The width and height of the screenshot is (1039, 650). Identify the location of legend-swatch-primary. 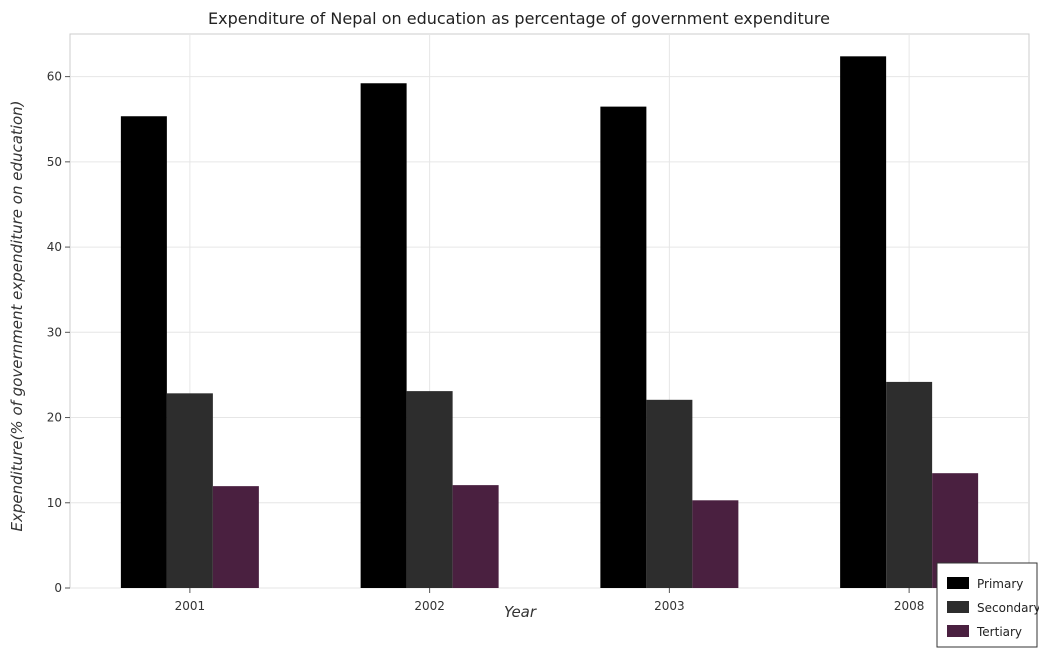
(958, 583).